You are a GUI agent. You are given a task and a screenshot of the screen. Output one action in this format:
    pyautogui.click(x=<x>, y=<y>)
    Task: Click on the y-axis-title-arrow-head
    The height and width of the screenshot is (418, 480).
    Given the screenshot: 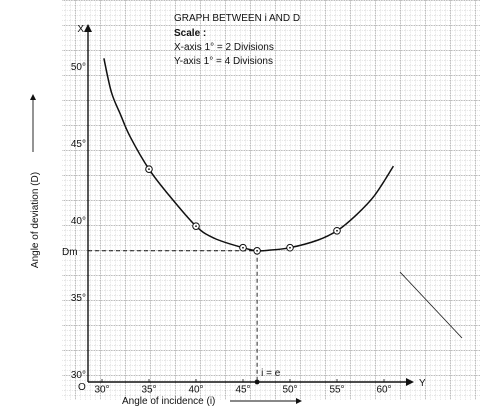 What is the action you would take?
    pyautogui.click(x=33, y=97)
    